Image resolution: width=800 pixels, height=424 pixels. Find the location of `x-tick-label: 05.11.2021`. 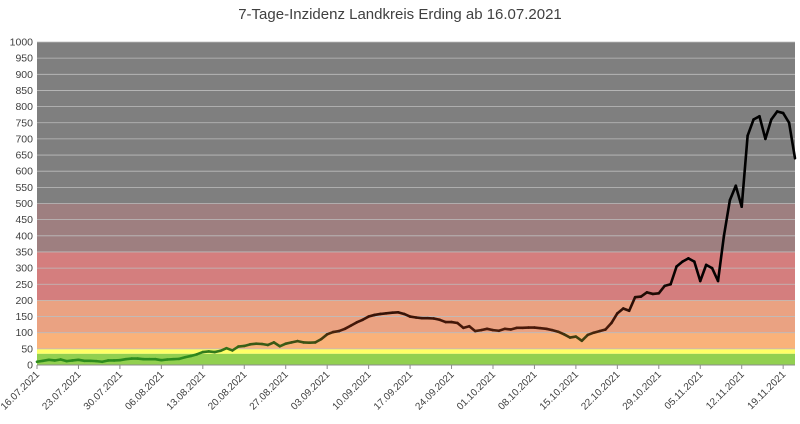

x-tick-label: 05.11.2021 is located at coordinates (684, 390).